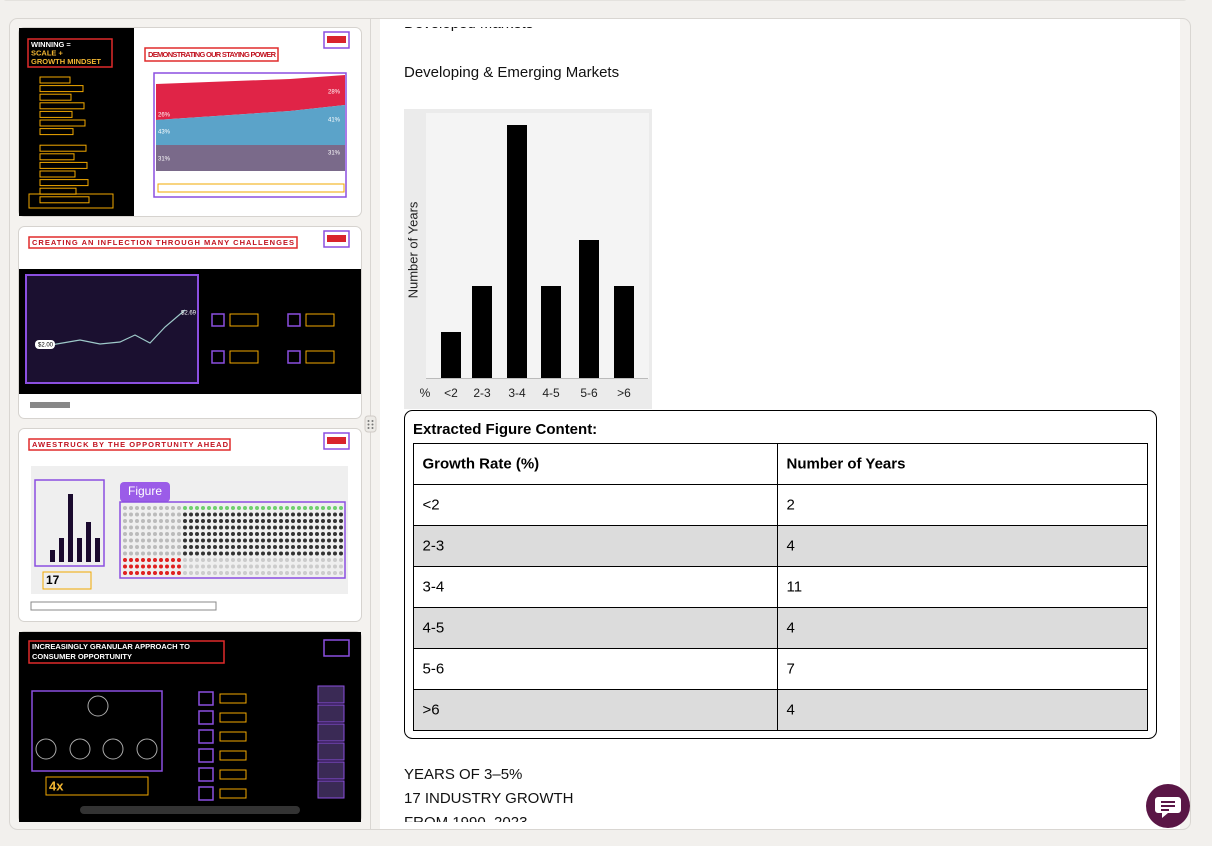  What do you see at coordinates (780, 628) in the screenshot?
I see `table-row` at bounding box center [780, 628].